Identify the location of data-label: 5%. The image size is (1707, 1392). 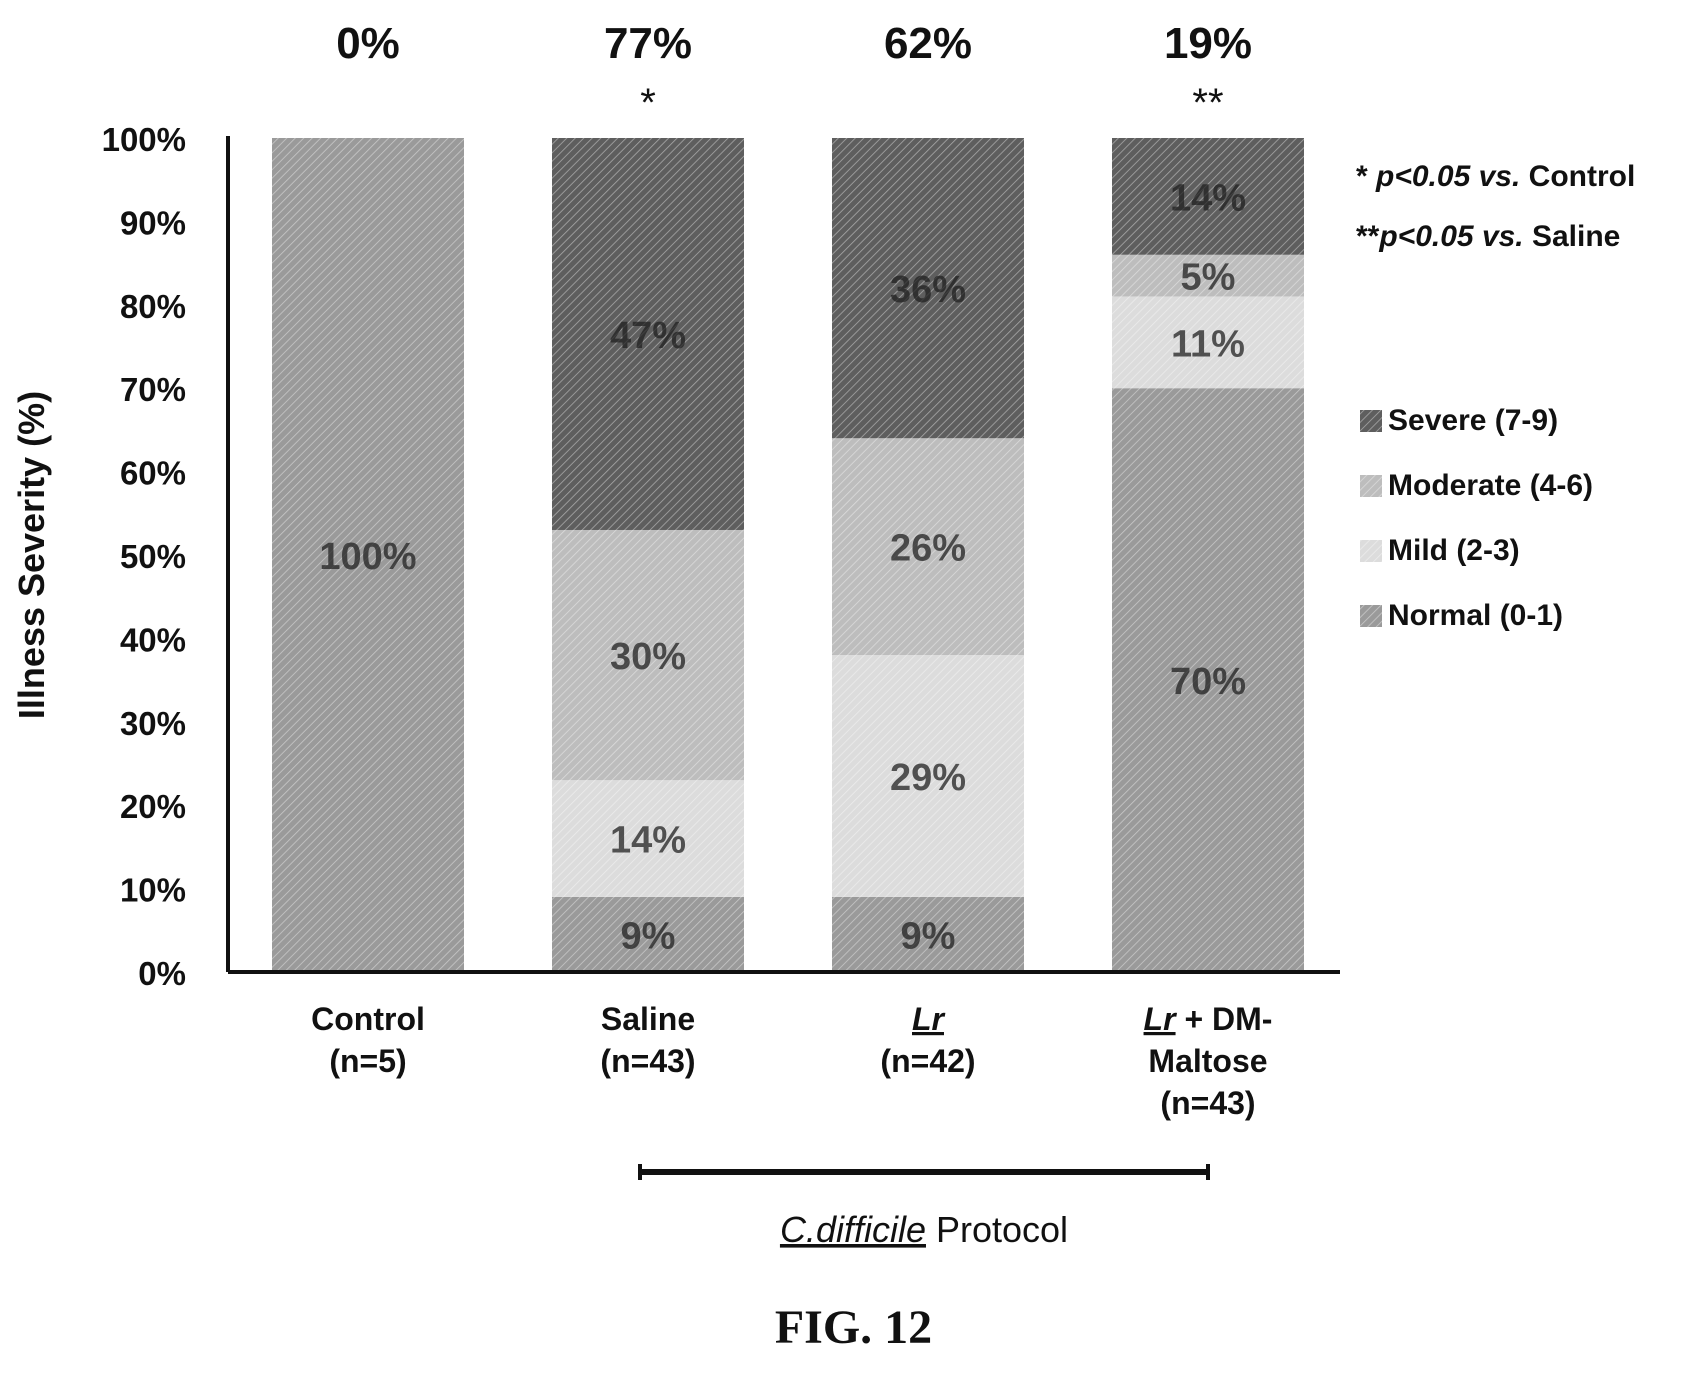
(1208, 278).